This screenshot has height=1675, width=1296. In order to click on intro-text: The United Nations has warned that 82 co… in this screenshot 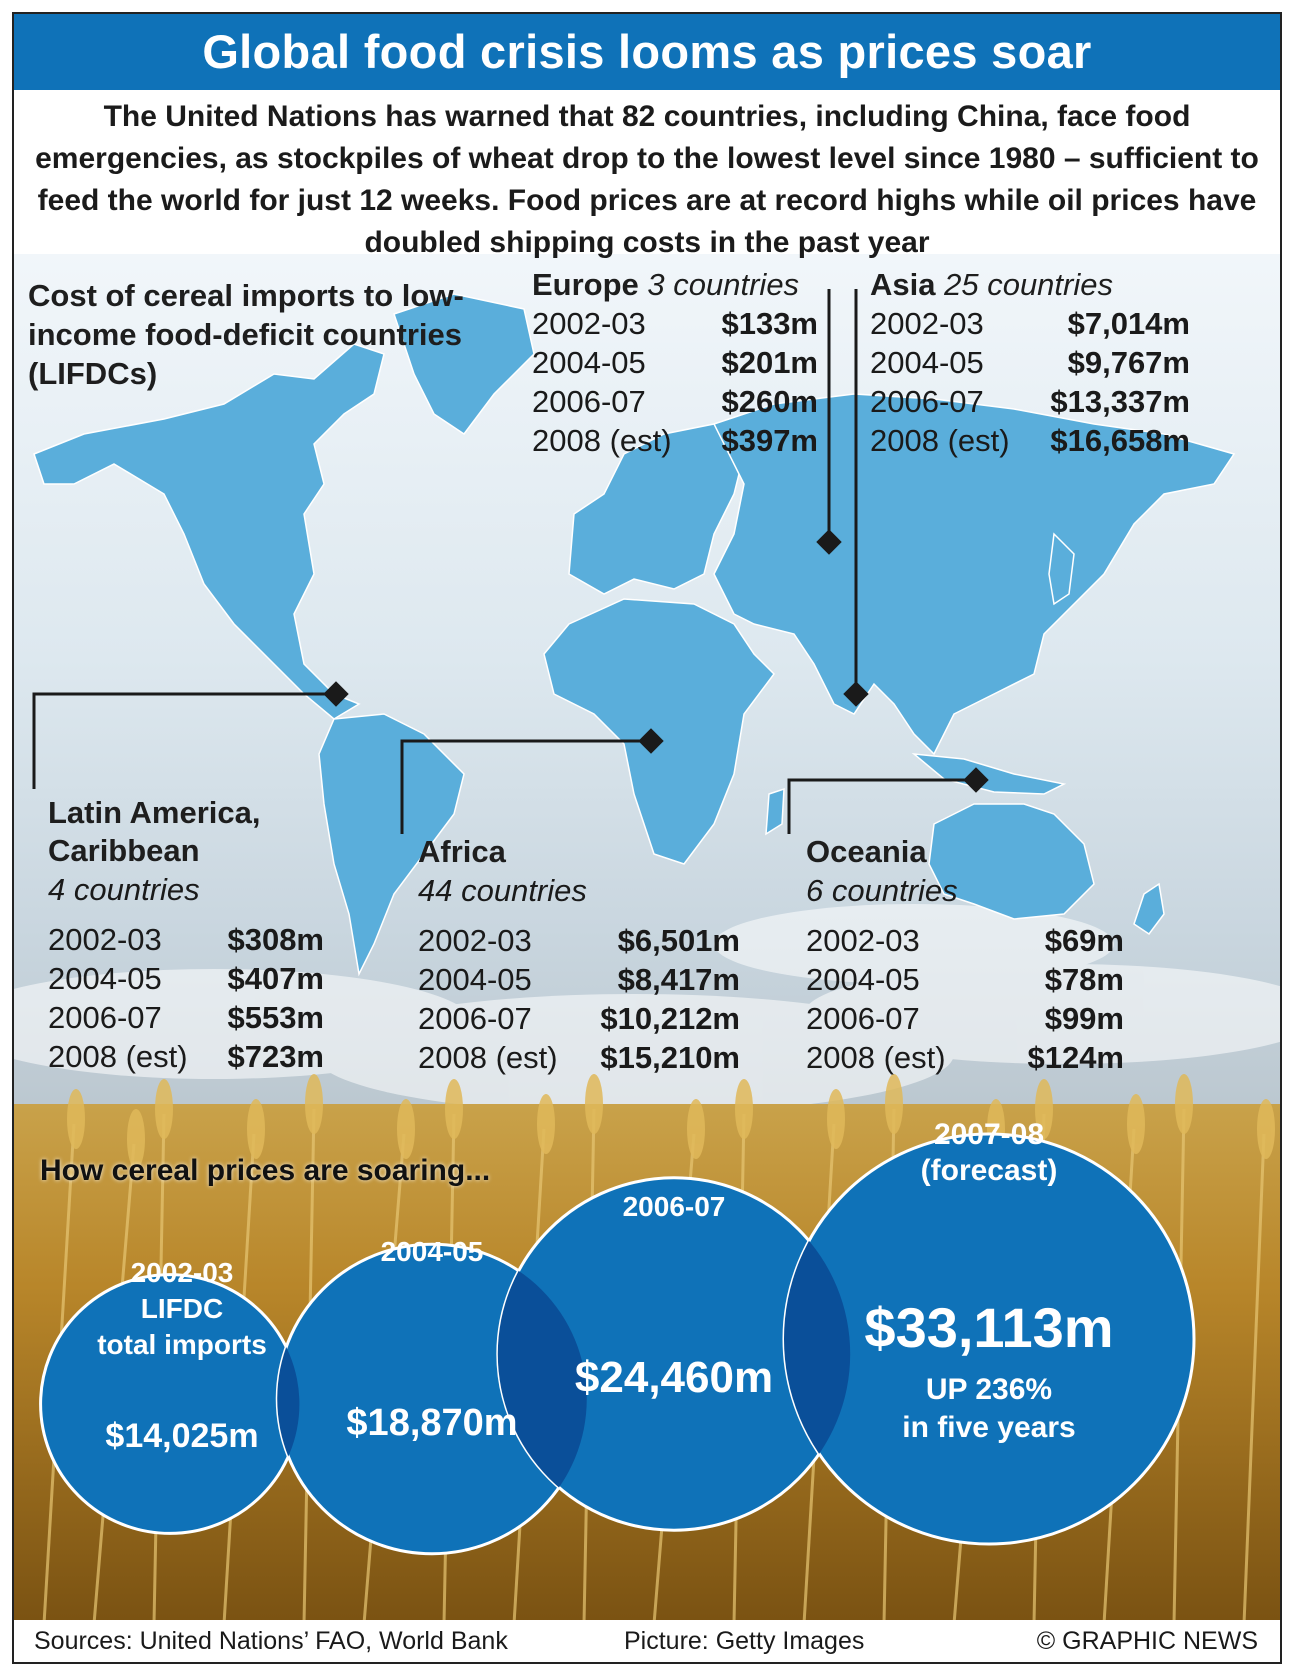, I will do `click(647, 179)`.